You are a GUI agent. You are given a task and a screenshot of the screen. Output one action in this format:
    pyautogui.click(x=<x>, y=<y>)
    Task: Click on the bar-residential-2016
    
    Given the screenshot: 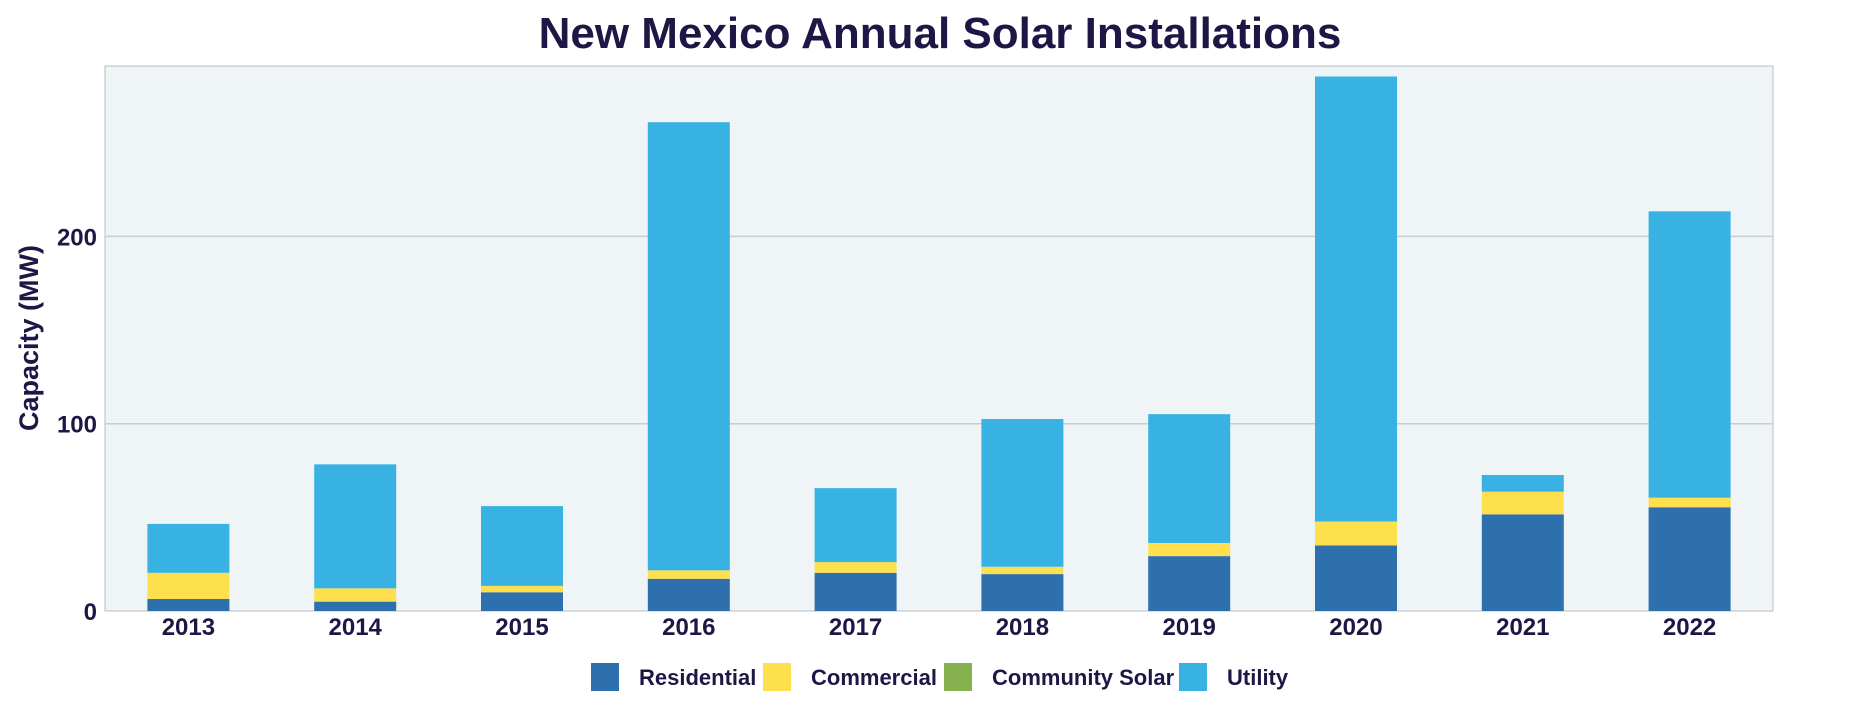 What is the action you would take?
    pyautogui.click(x=688, y=594)
    